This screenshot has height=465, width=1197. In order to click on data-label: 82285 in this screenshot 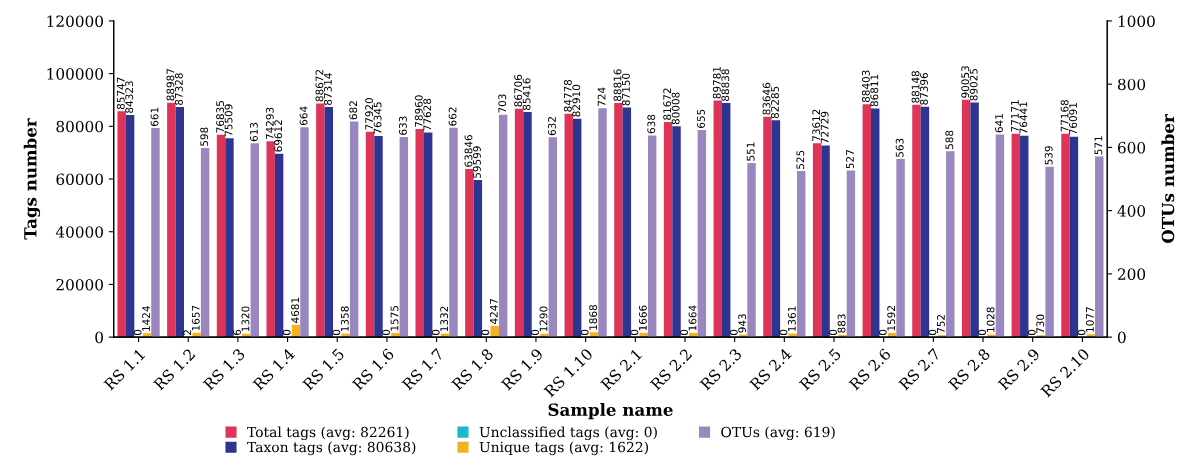, I will do `click(775, 102)`.